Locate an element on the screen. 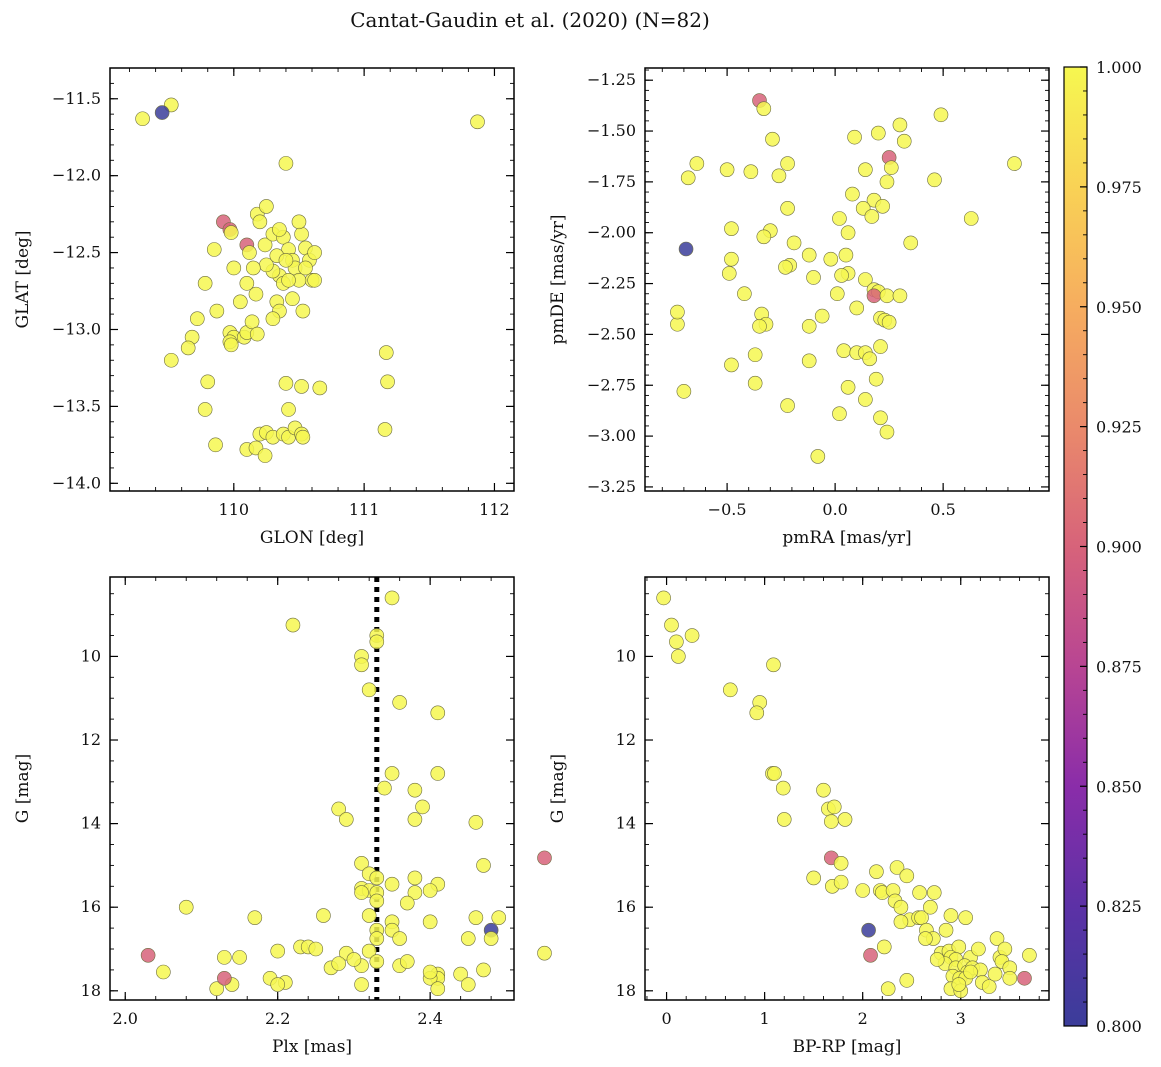  colorbar-tick-label: 0.950 is located at coordinates (1119, 307).